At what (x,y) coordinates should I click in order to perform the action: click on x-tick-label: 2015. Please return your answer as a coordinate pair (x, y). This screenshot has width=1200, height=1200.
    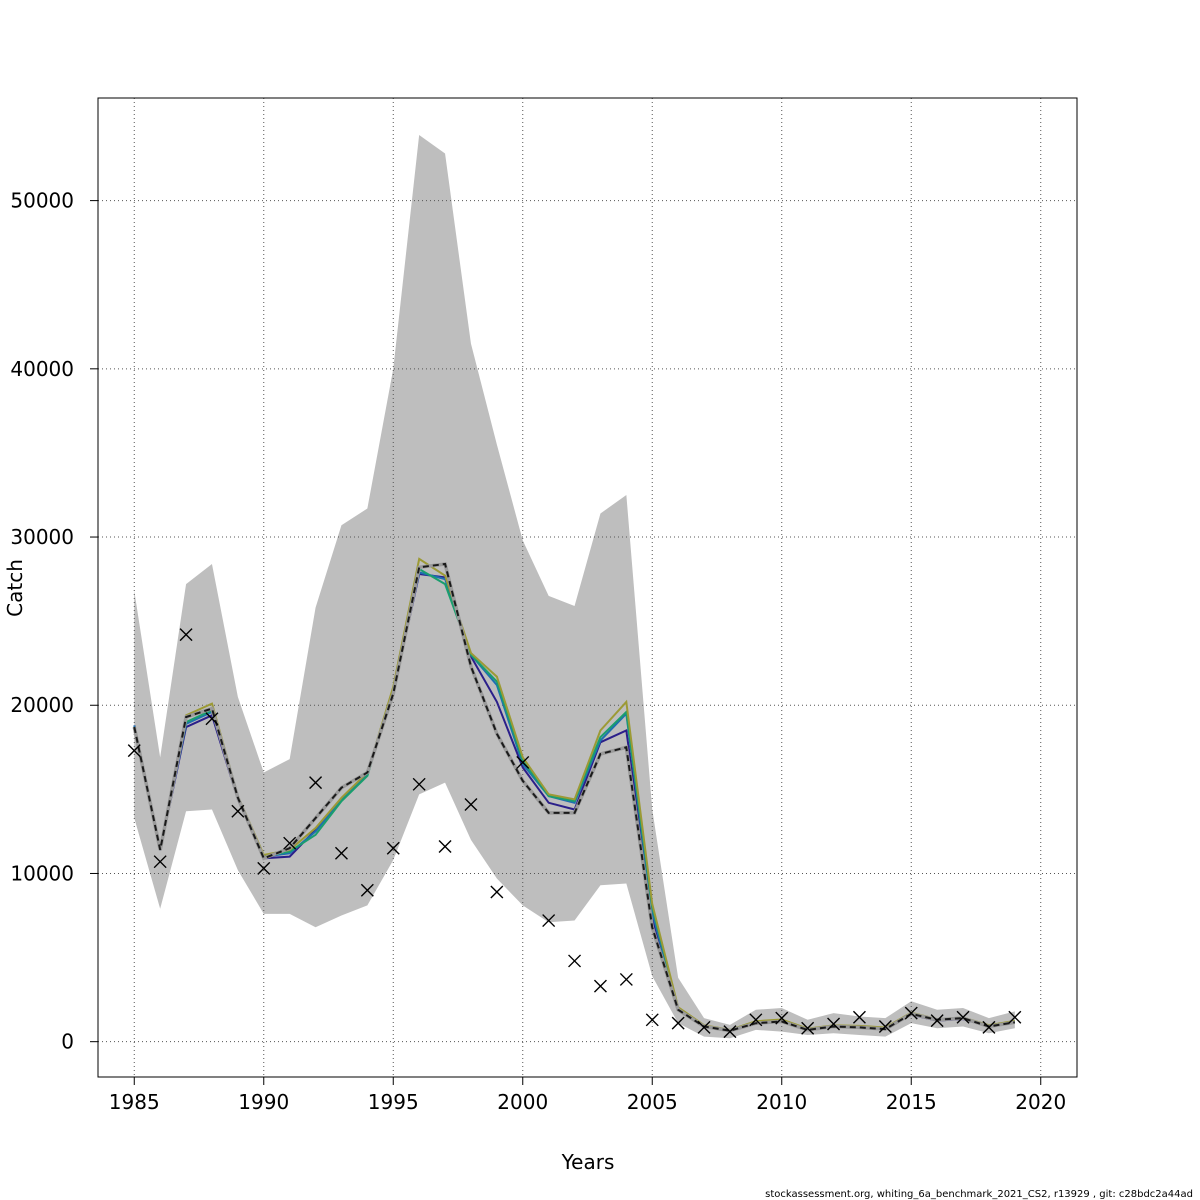
    Looking at the image, I should click on (911, 1102).